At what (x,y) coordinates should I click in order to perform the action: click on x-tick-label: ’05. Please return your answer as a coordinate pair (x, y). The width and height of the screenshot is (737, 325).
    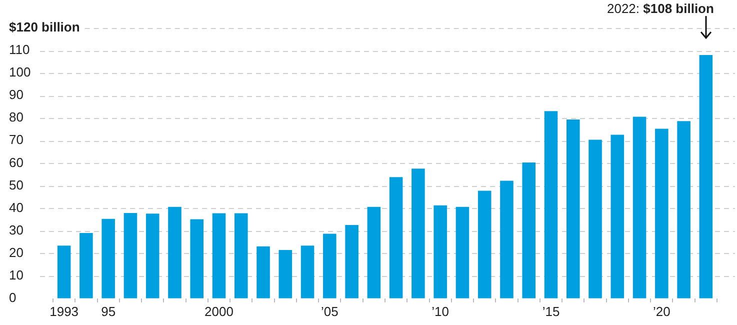
    Looking at the image, I should click on (329, 311).